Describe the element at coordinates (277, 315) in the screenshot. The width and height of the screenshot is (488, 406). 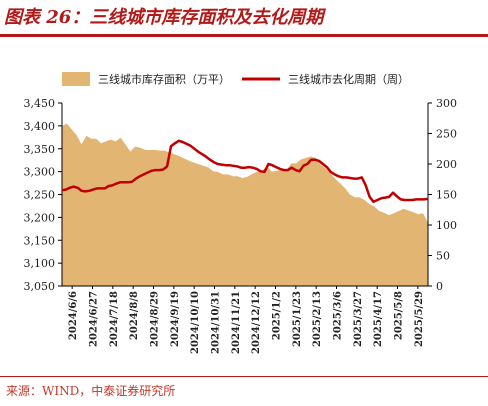
I see `x-tick-label: 2025/1/2` at that location.